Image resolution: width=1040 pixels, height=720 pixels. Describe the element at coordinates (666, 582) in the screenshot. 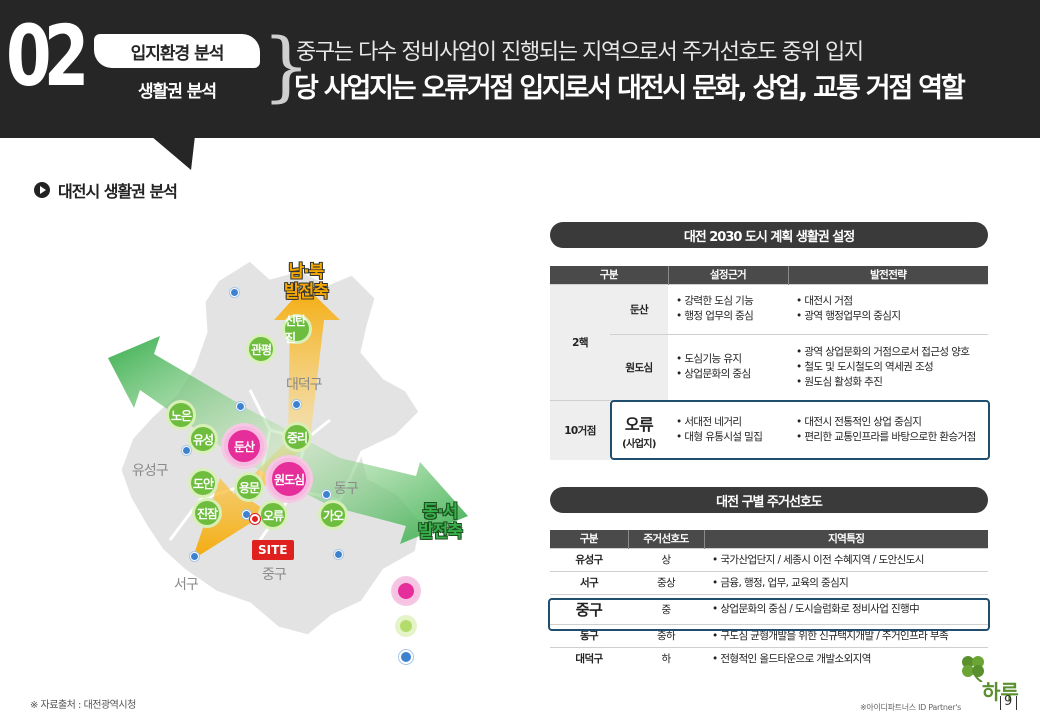

I see `table2-pref: 중상` at that location.